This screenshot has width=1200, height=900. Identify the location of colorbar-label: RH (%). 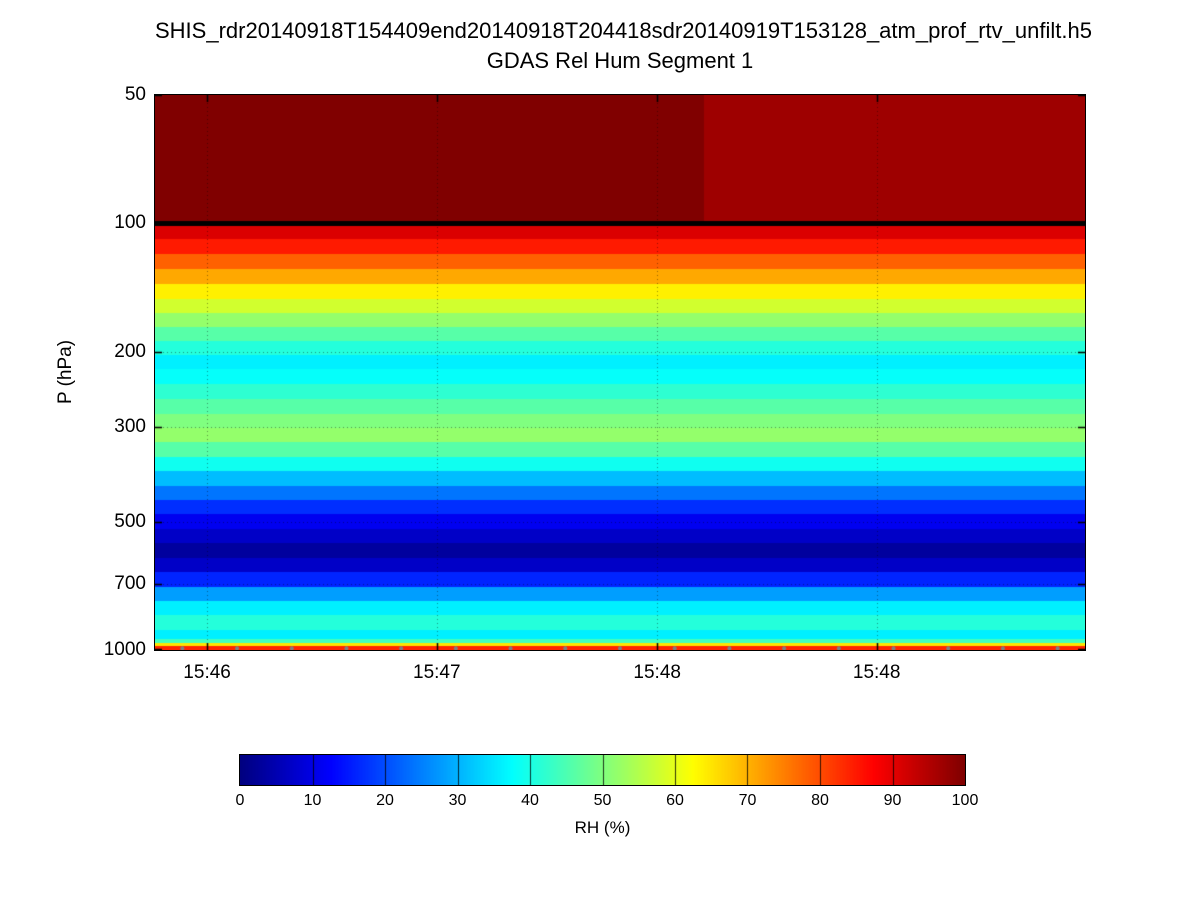
(602, 827).